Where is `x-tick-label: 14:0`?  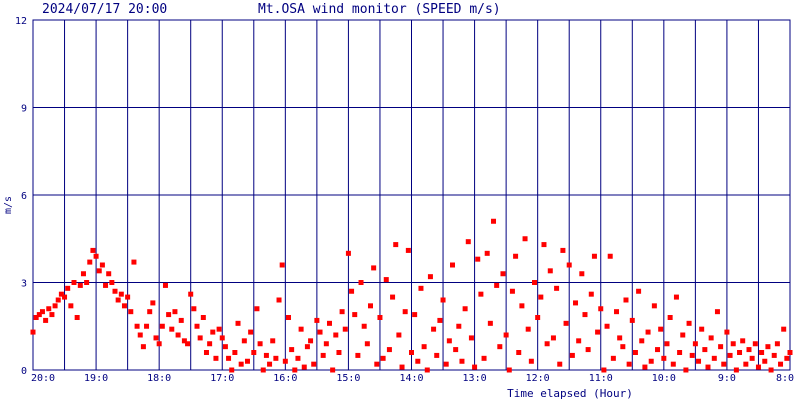 x-tick-label: 14:0 is located at coordinates (411, 378).